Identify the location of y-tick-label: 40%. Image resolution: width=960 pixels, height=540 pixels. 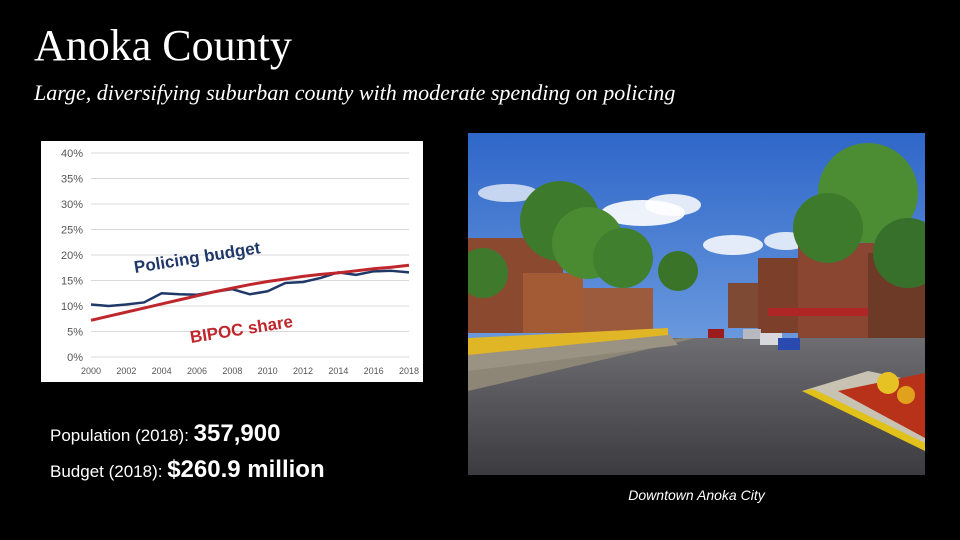
(72, 154).